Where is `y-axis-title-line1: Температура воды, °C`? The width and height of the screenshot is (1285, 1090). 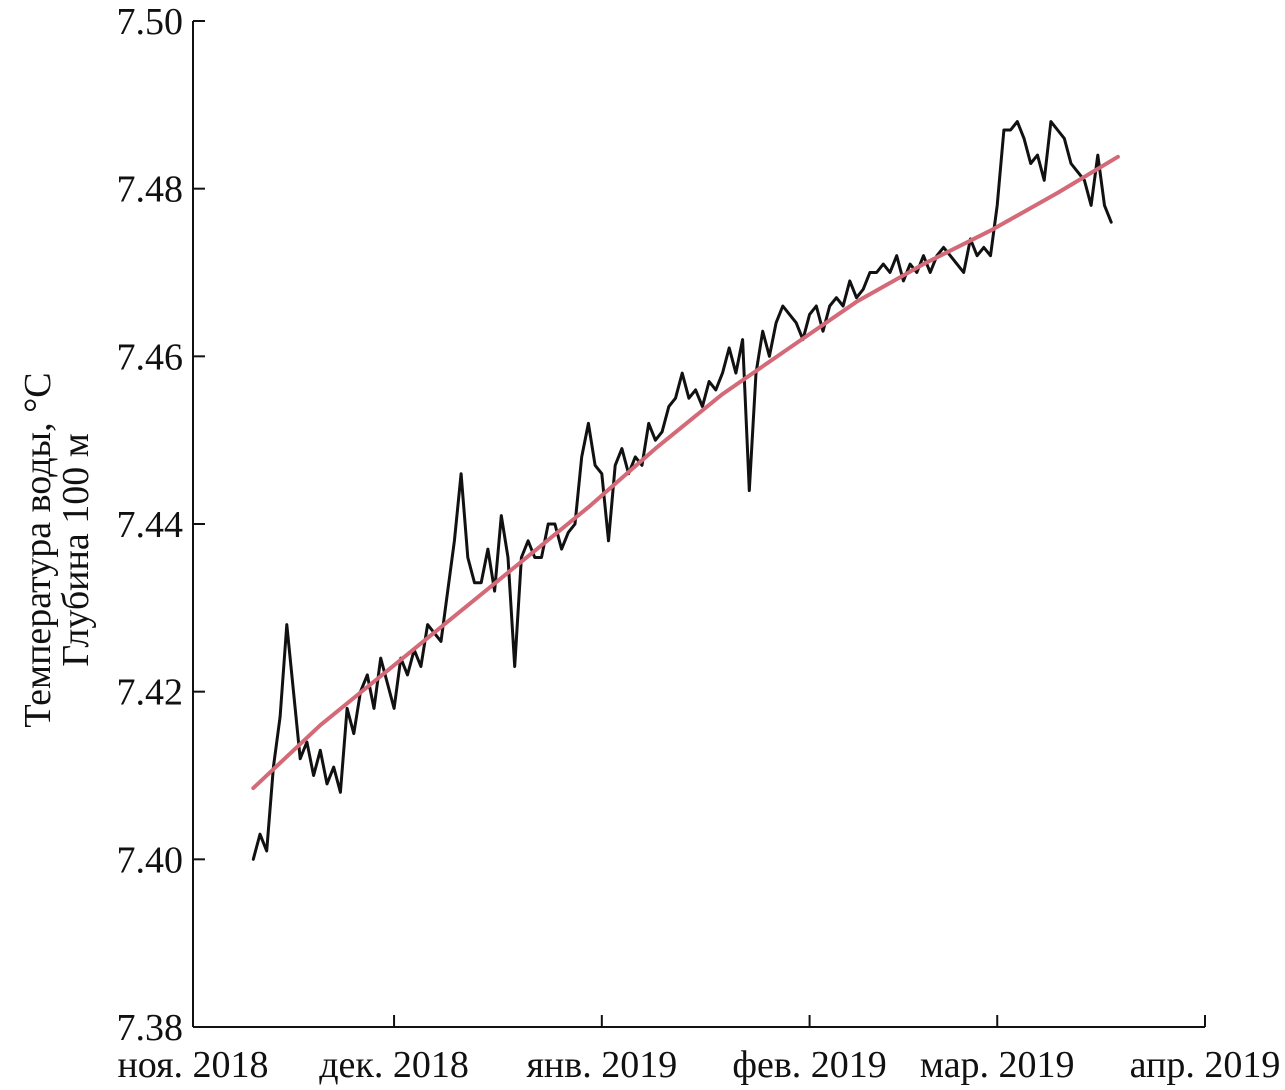 y-axis-title-line1: Температура воды, °C is located at coordinates (38, 549).